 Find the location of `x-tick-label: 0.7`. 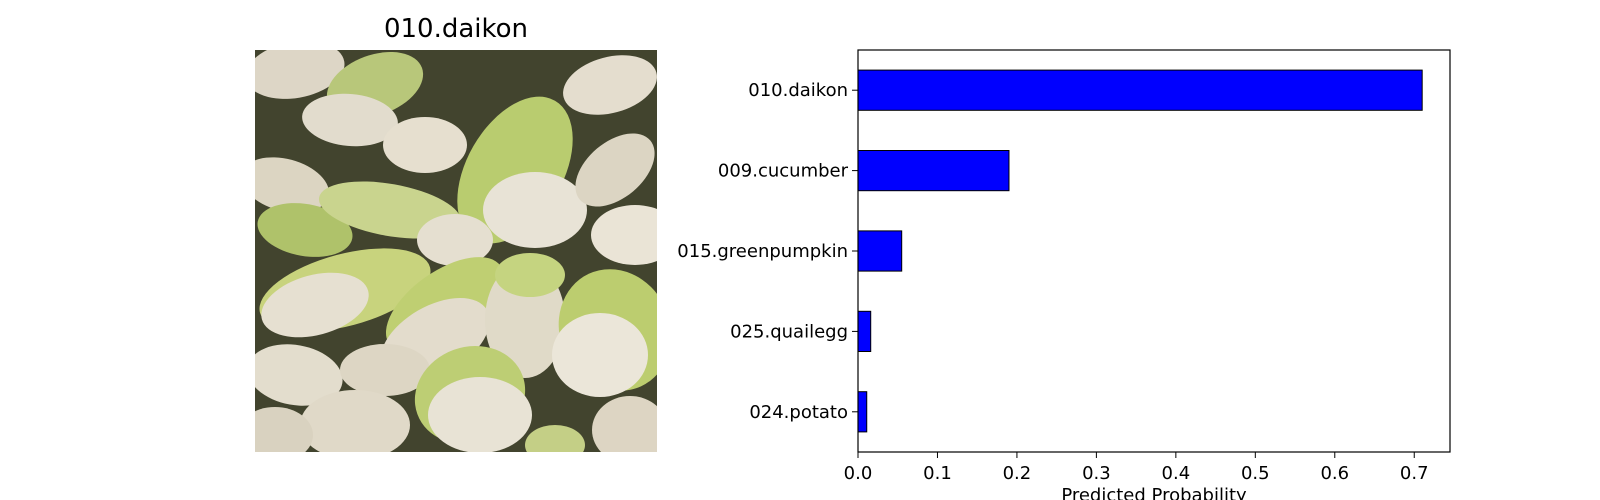

x-tick-label: 0.7 is located at coordinates (1414, 473).